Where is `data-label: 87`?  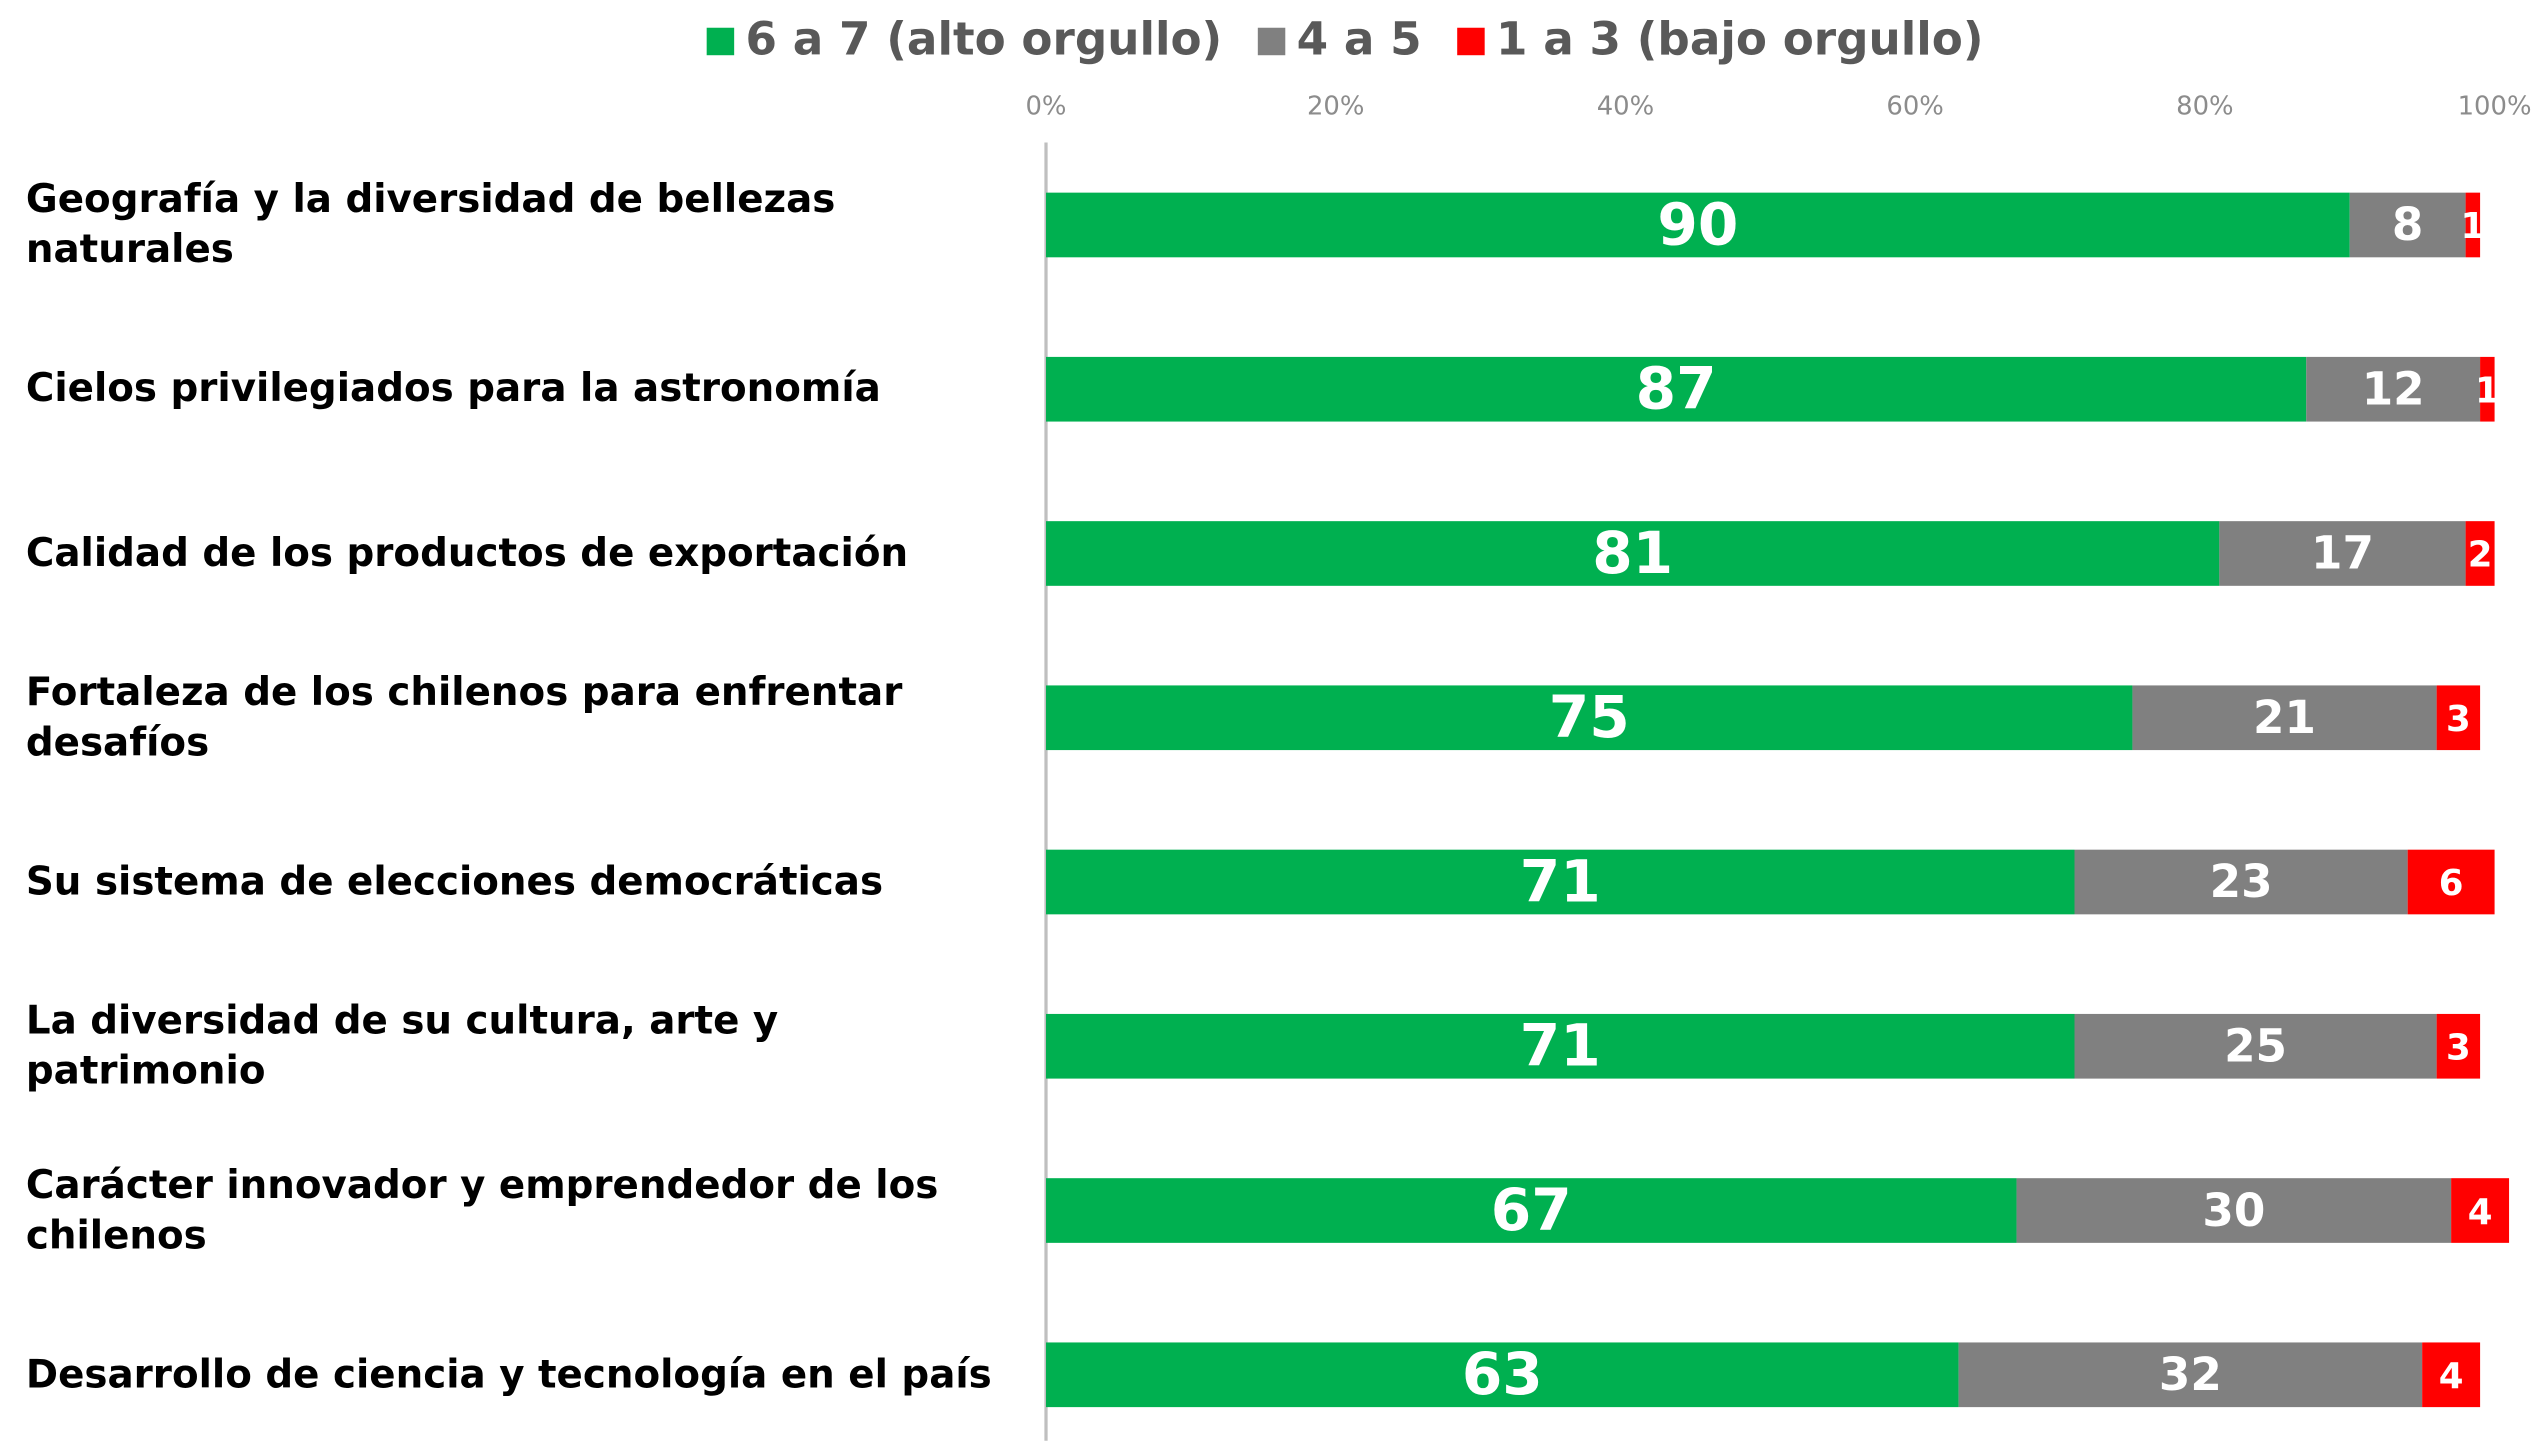
data-label: 87 is located at coordinates (1676, 389).